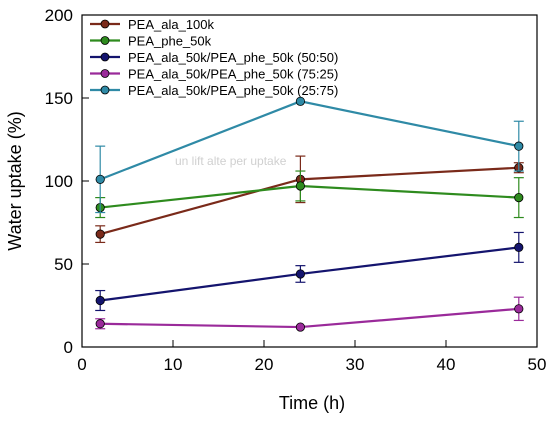 This screenshot has height=422, width=550. Describe the element at coordinates (312, 403) in the screenshot. I see `x-axis-title: Time (h)` at that location.